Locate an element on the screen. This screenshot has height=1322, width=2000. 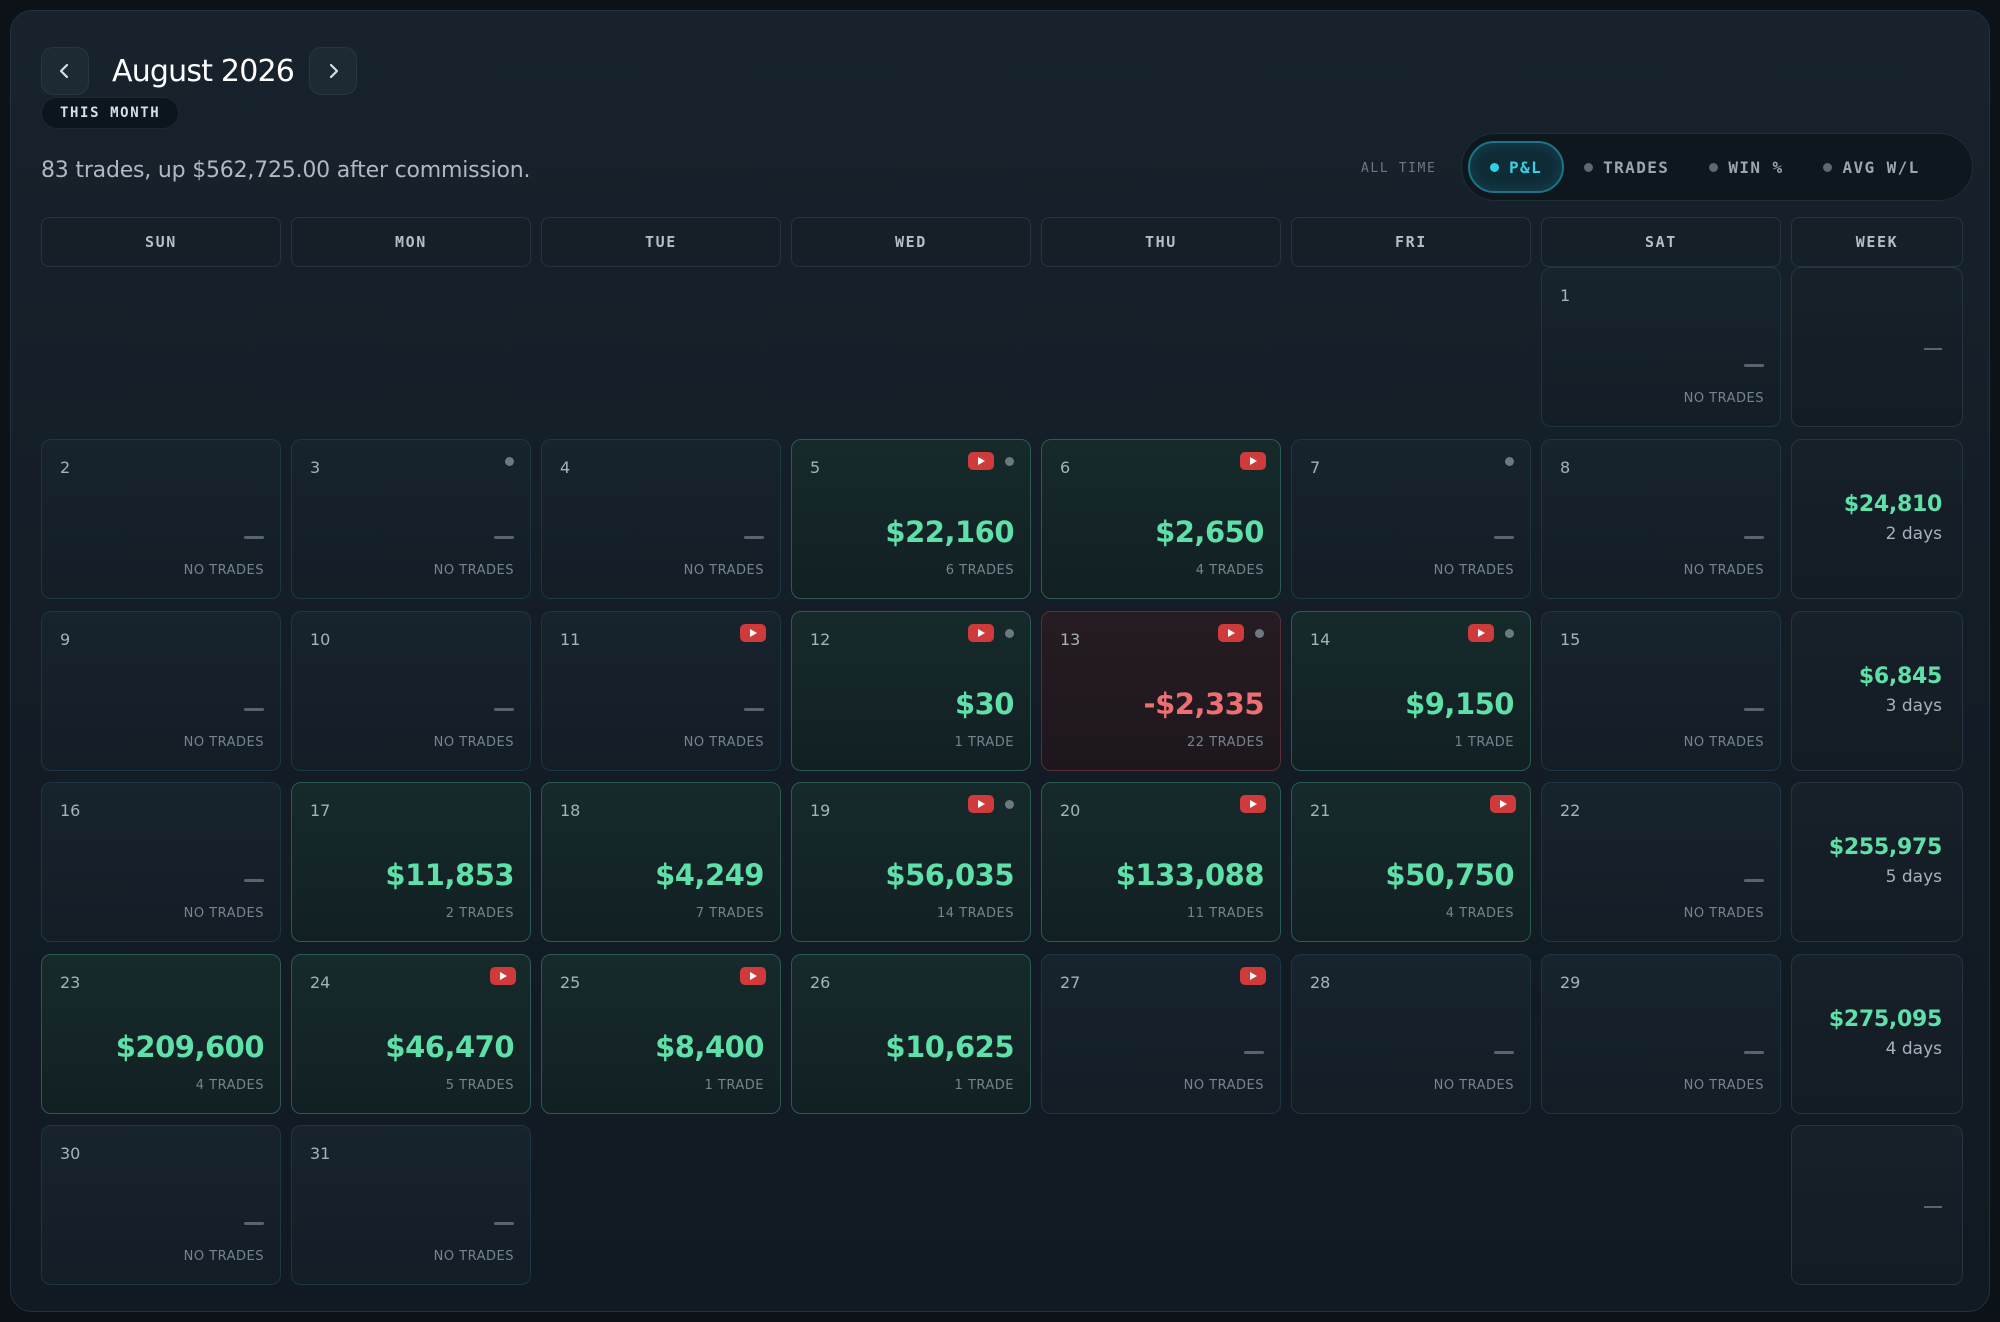
day-number: 22 is located at coordinates (1570, 810).